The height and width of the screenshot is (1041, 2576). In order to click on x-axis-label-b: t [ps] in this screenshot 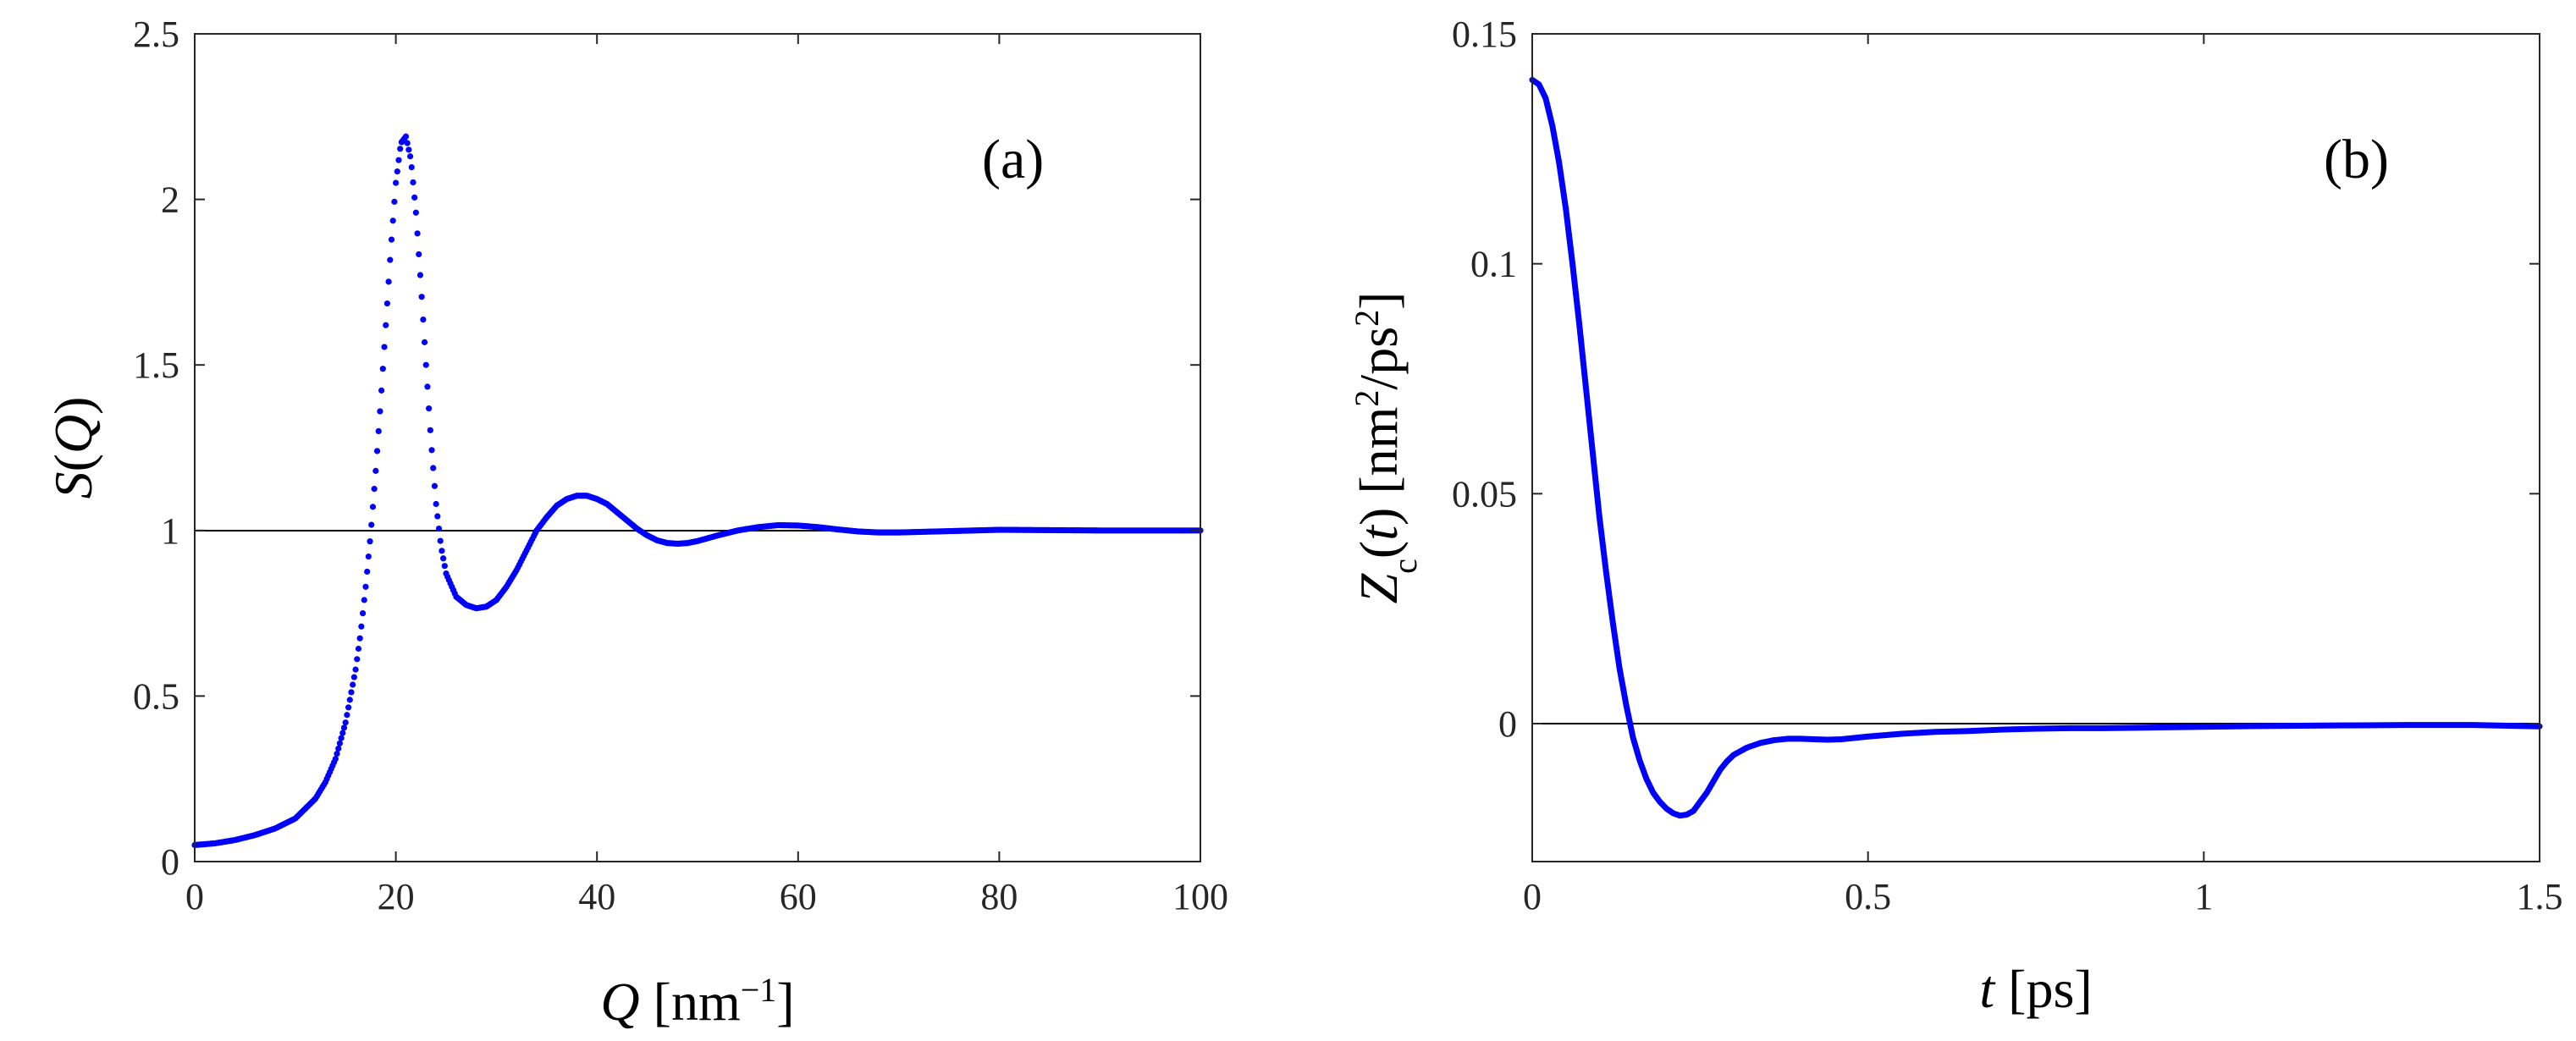, I will do `click(2036, 989)`.